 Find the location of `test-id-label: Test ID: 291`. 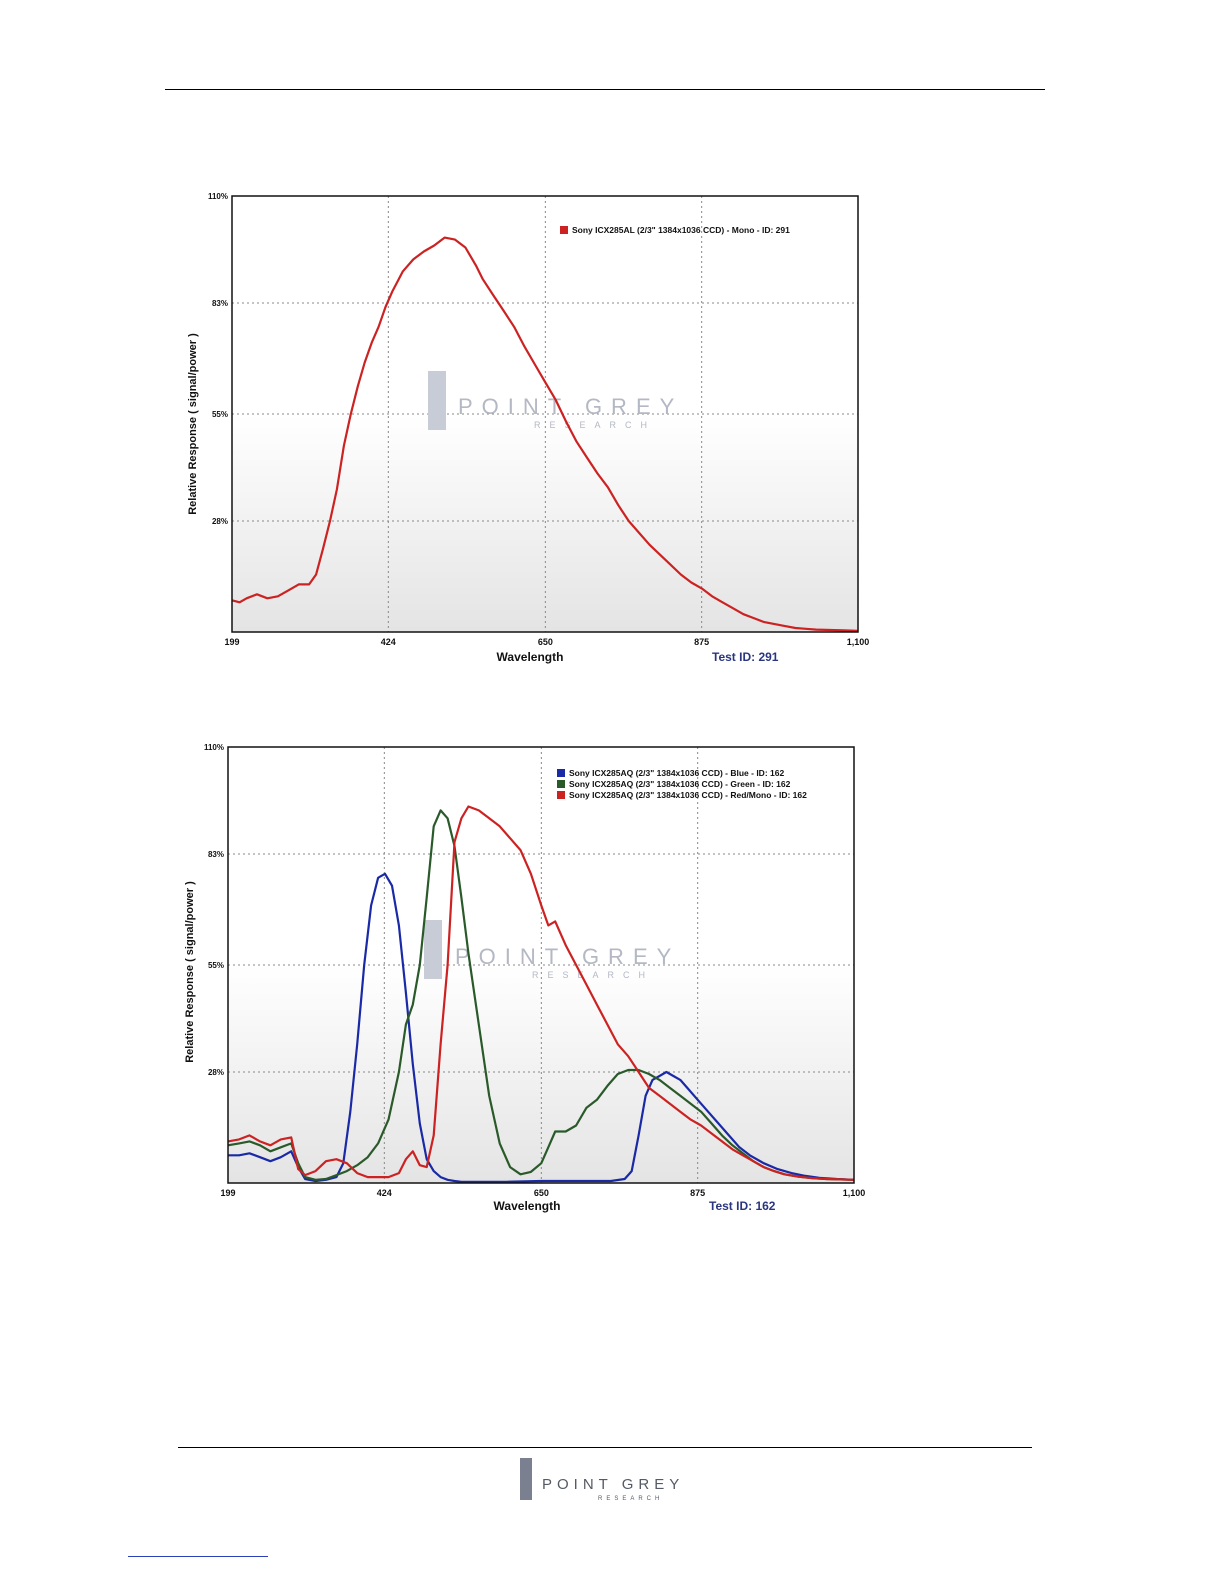

test-id-label: Test ID: 291 is located at coordinates (745, 657).